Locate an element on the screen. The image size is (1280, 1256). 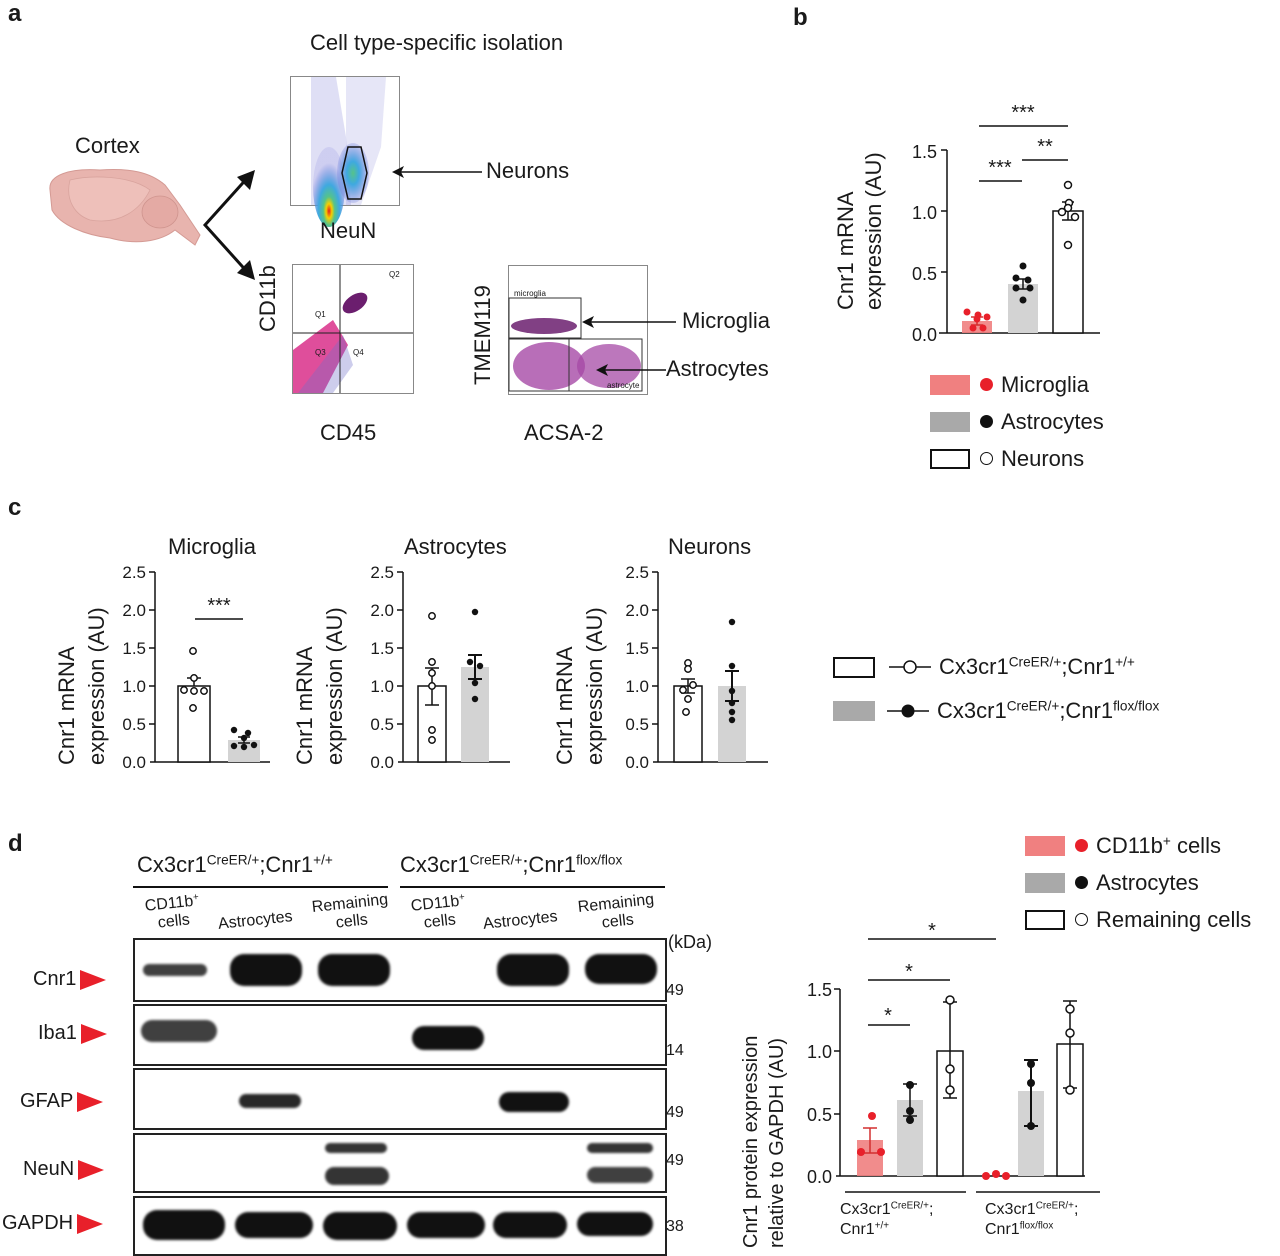
blot-gapdh is located at coordinates (400, 1226).